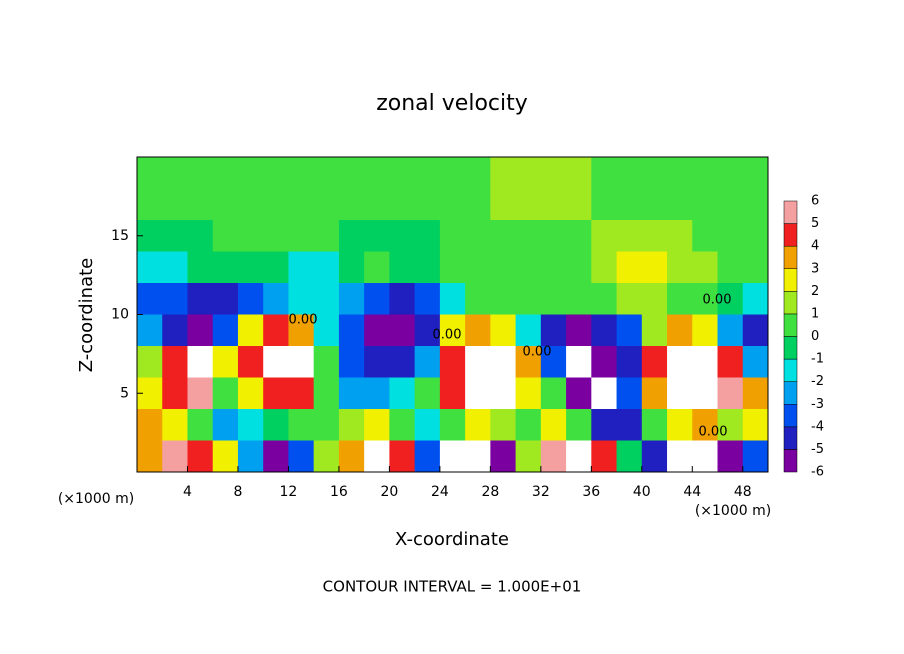 The height and width of the screenshot is (654, 904). What do you see at coordinates (817, 381) in the screenshot?
I see `colorbar-label: -2` at bounding box center [817, 381].